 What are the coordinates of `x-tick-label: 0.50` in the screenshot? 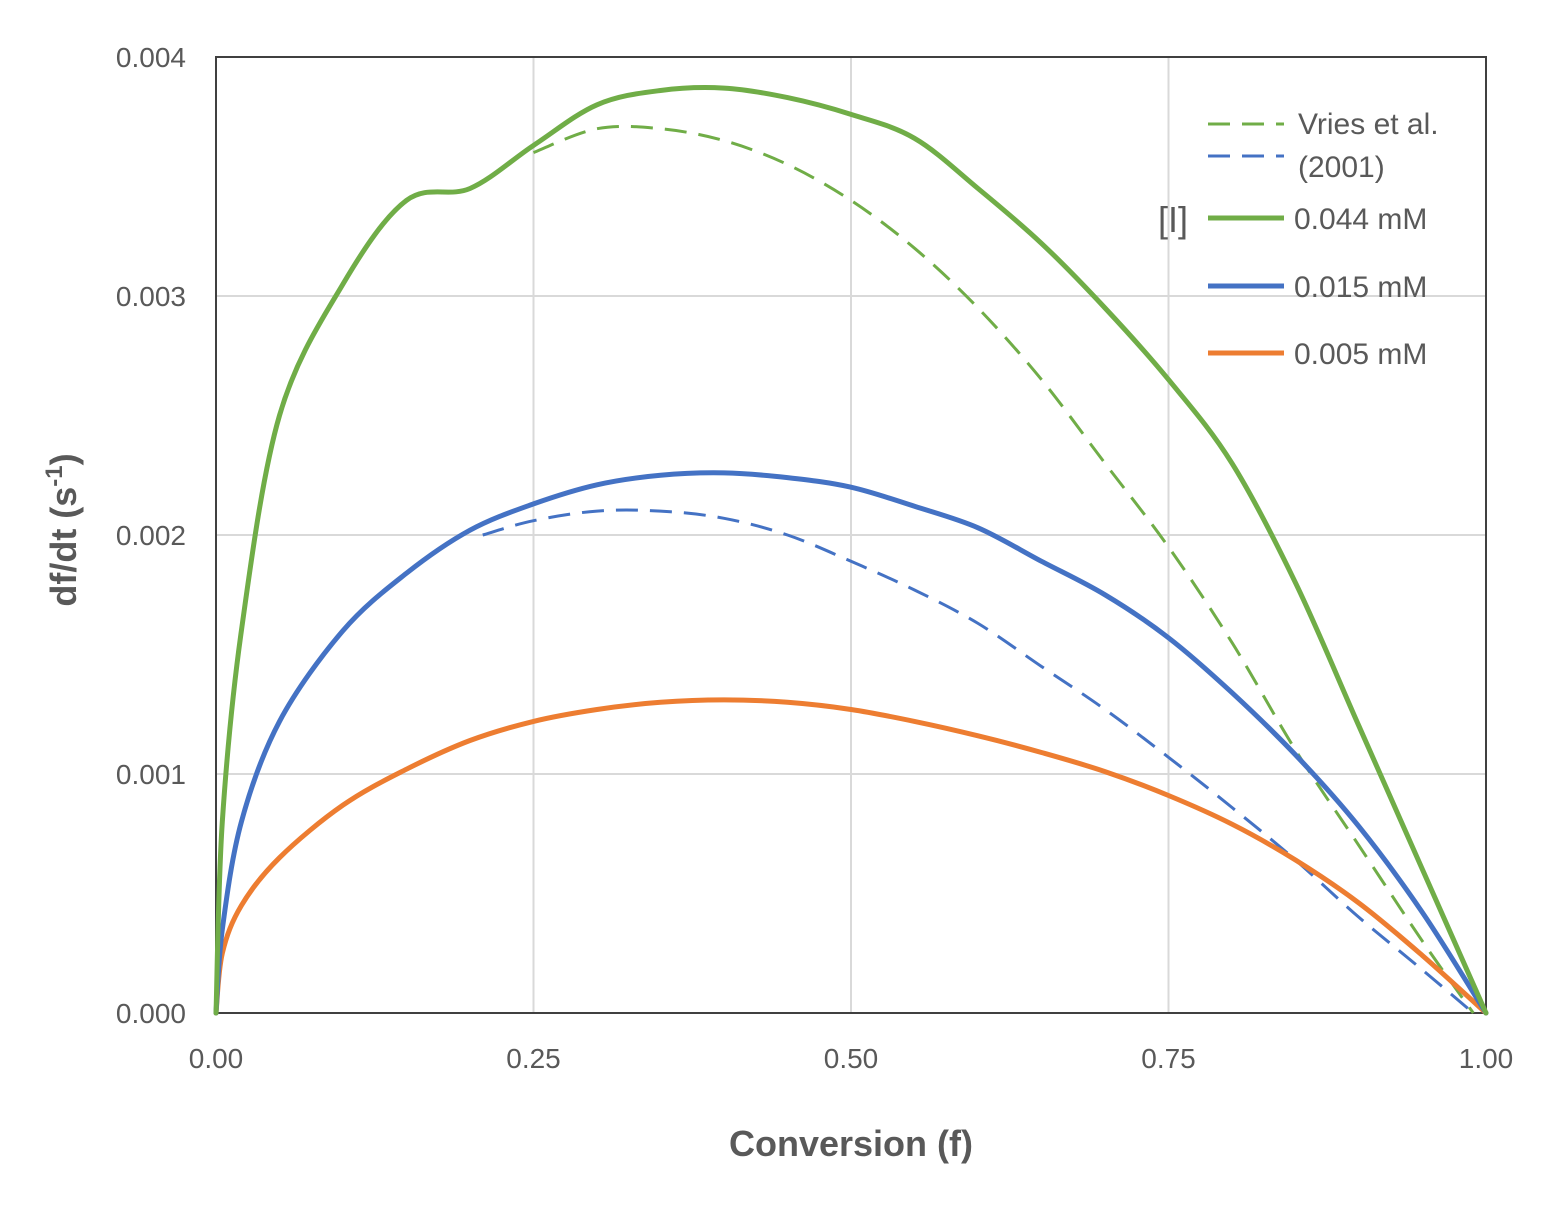 It's located at (851, 1058).